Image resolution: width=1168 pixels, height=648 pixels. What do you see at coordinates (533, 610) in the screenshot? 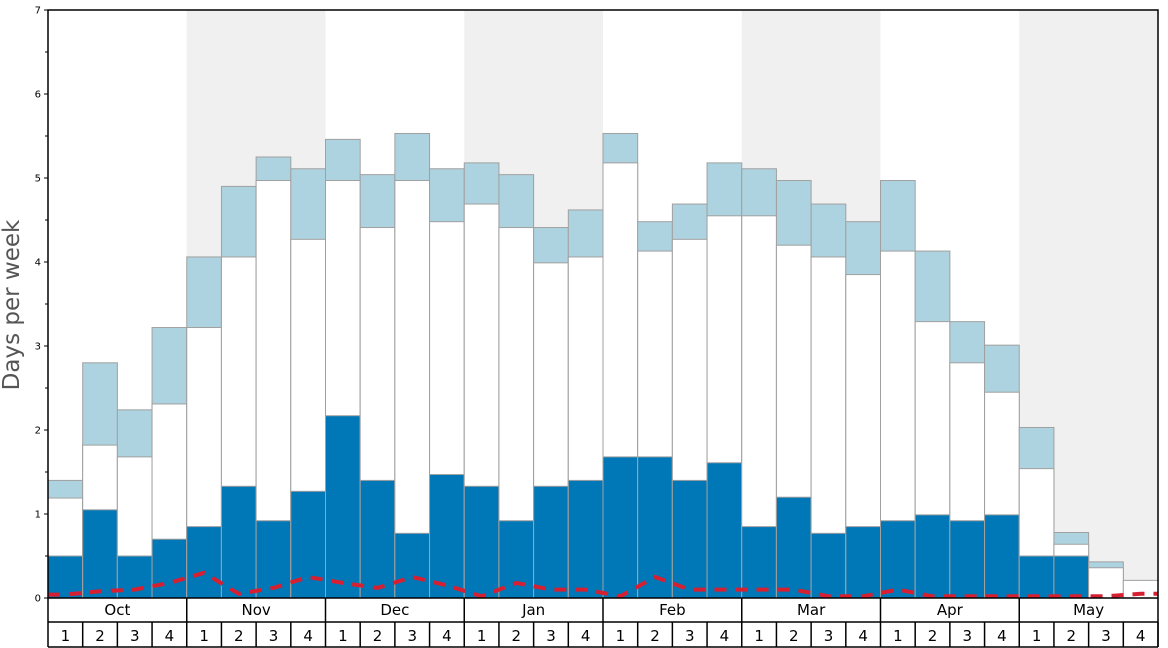
I see `month-label: Jan` at bounding box center [533, 610].